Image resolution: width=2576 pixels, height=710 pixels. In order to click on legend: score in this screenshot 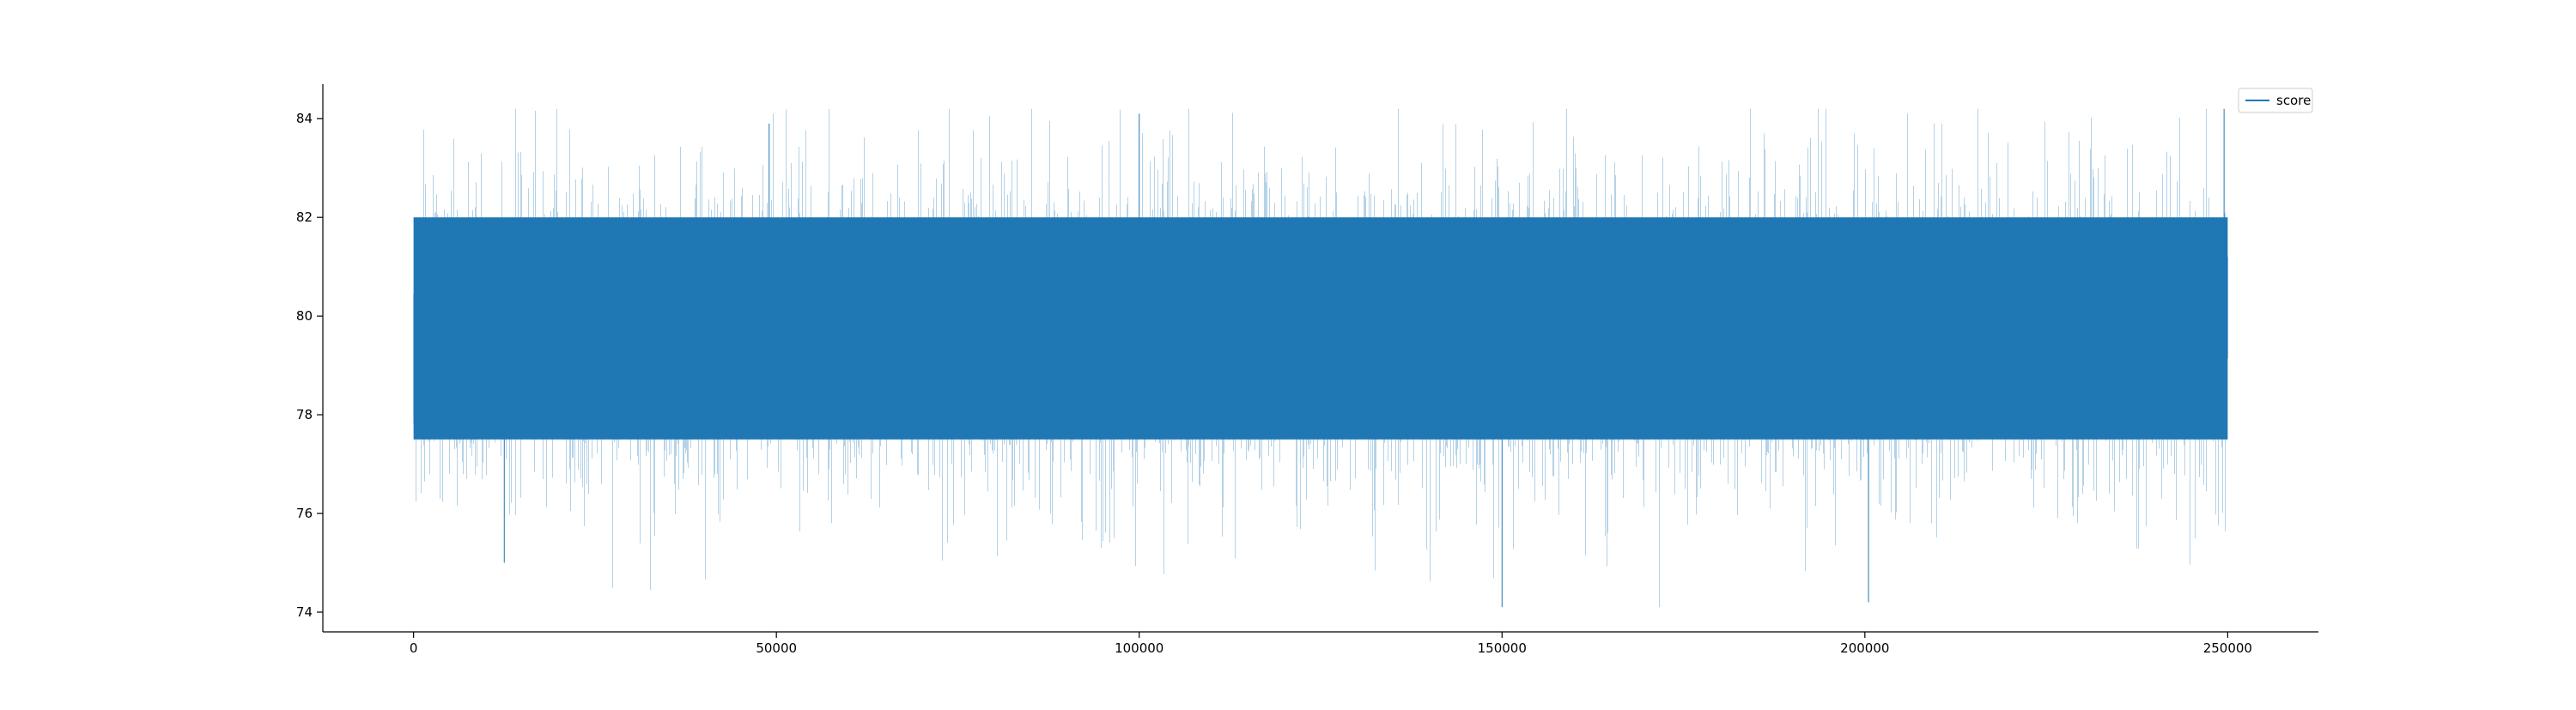, I will do `click(2275, 100)`.